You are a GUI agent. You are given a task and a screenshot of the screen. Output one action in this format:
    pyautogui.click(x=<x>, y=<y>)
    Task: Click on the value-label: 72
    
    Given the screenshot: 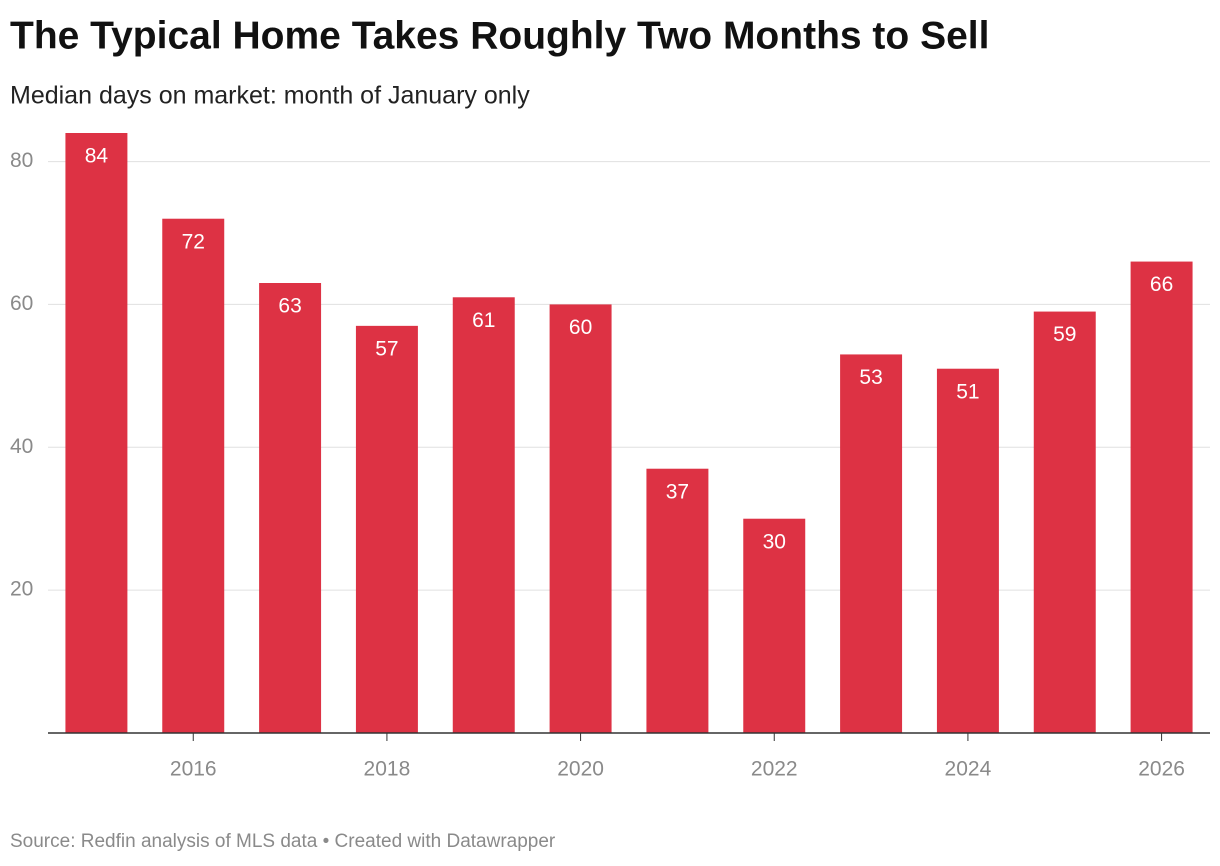 What is the action you would take?
    pyautogui.click(x=193, y=241)
    